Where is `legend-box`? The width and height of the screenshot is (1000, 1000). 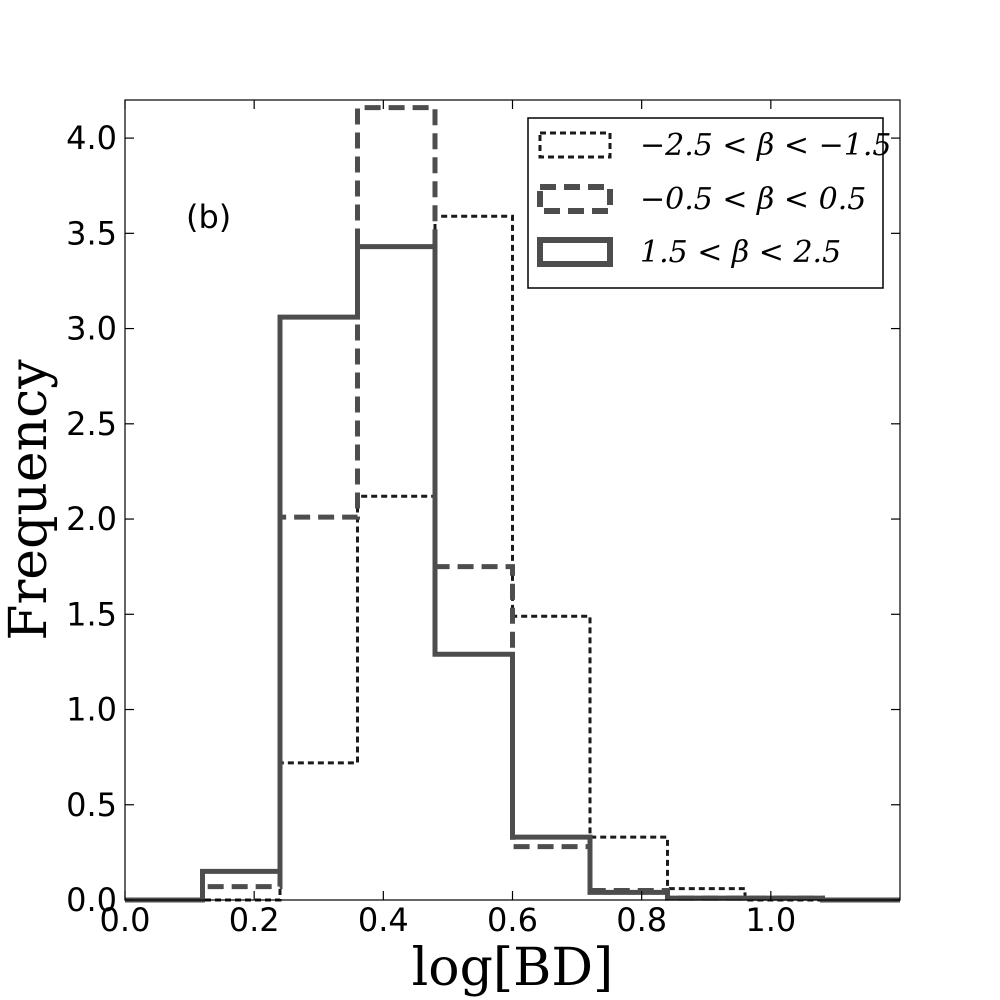 legend-box is located at coordinates (705, 203).